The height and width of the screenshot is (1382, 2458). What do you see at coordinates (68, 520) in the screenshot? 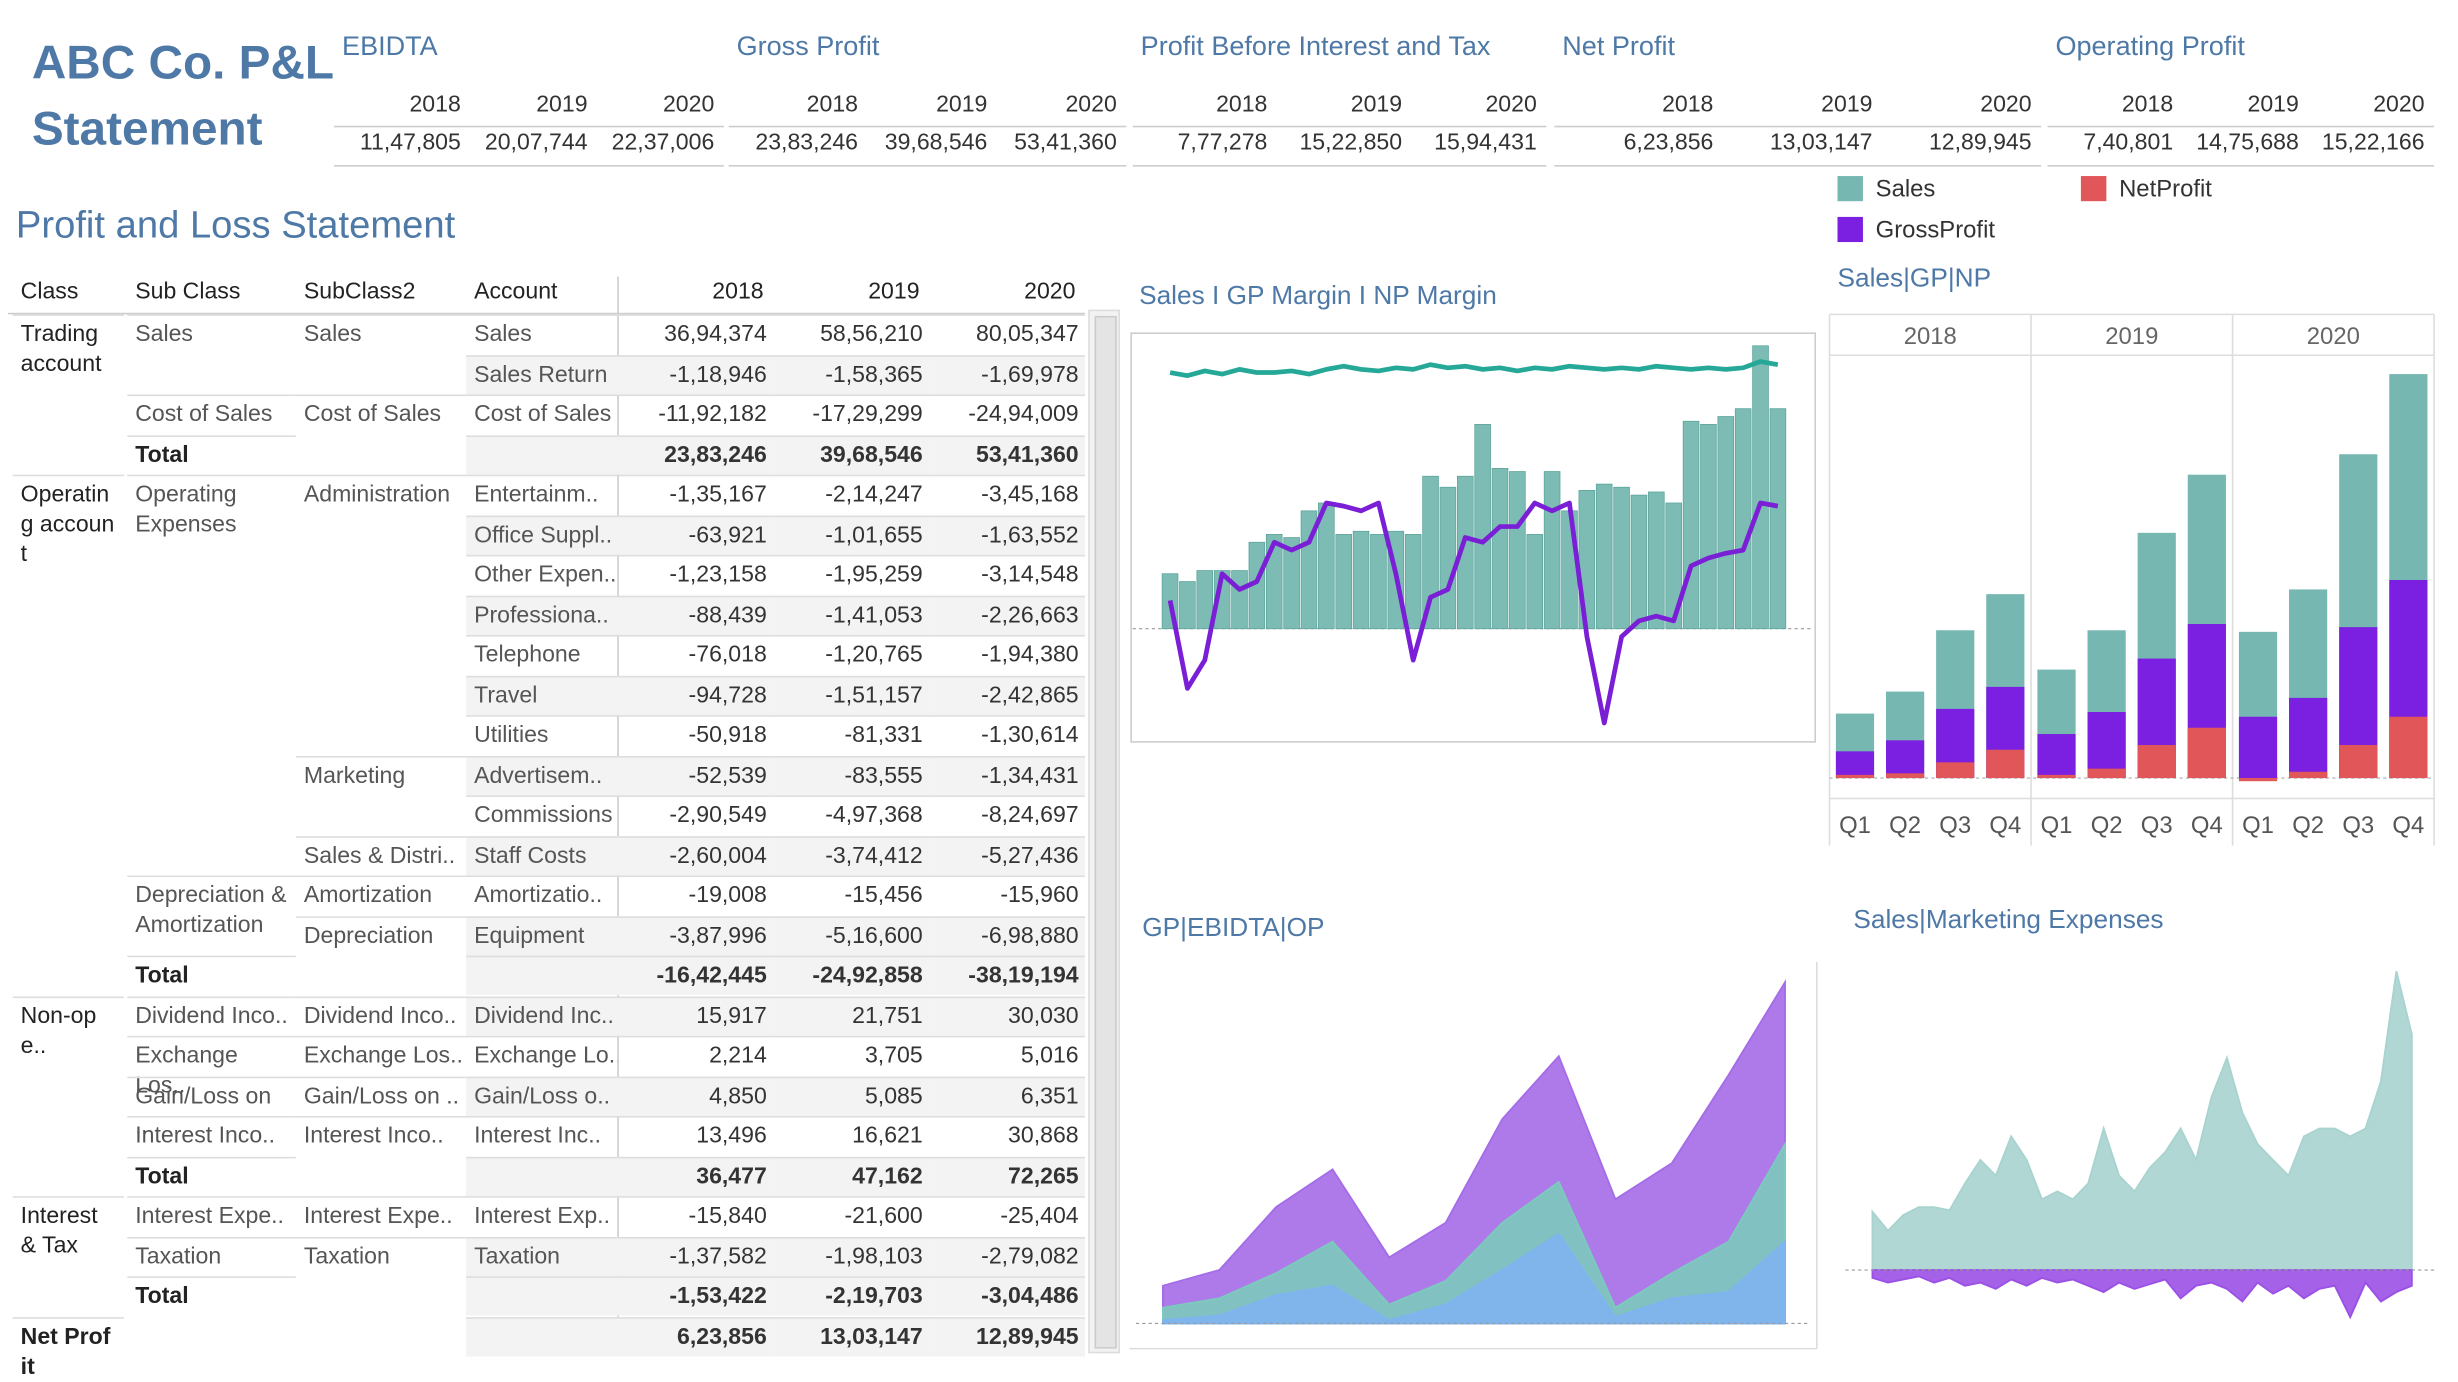
I see `table-cell: Operating account` at bounding box center [68, 520].